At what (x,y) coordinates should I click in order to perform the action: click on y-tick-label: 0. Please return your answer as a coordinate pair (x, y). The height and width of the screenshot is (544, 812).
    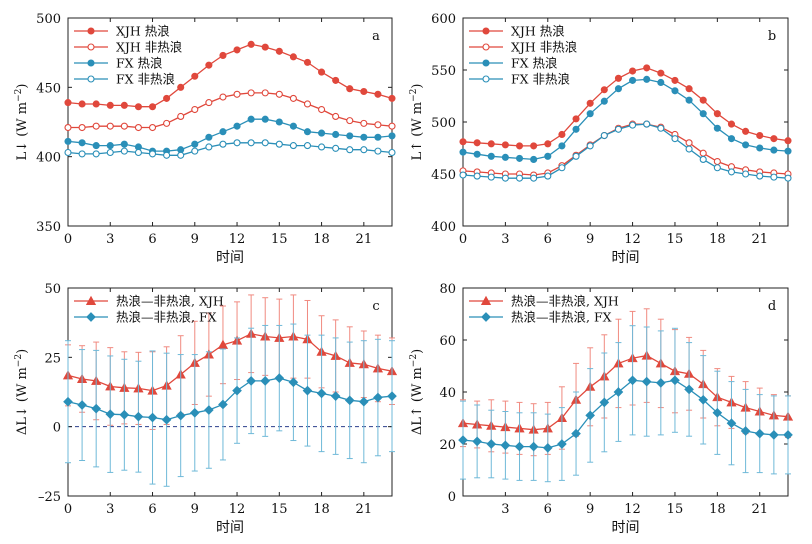
    Looking at the image, I should click on (452, 497).